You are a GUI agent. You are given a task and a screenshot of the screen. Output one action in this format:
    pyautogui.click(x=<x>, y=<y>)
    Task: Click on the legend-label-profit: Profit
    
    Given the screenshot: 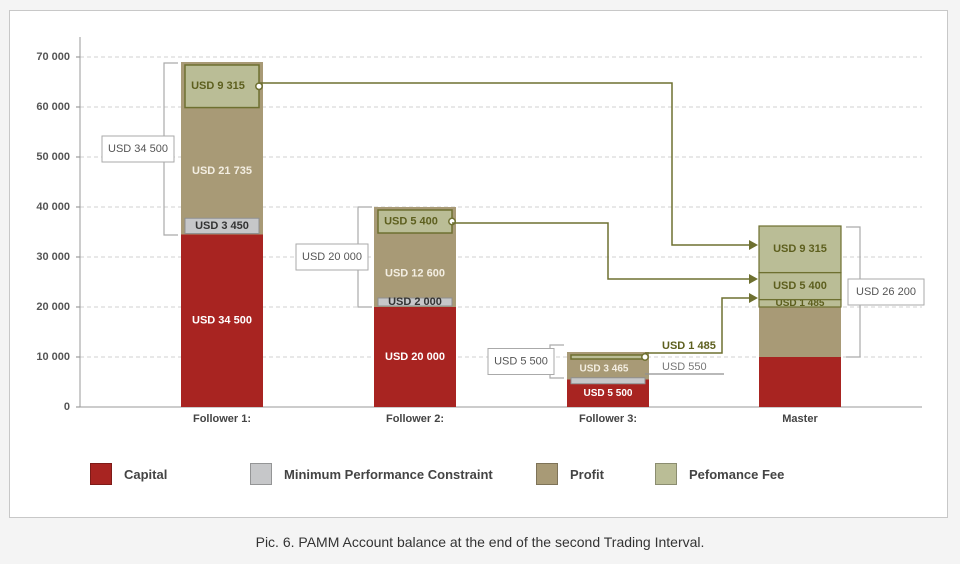 What is the action you would take?
    pyautogui.click(x=587, y=474)
    